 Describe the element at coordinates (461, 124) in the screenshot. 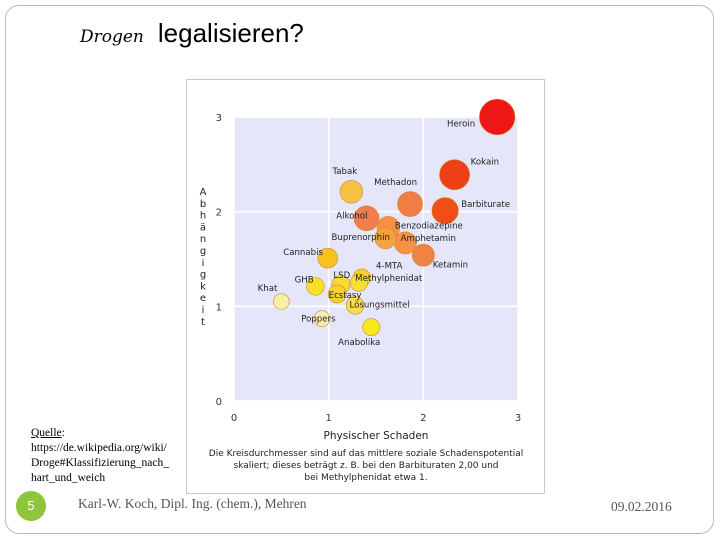

I see `point-label: Heroin` at that location.